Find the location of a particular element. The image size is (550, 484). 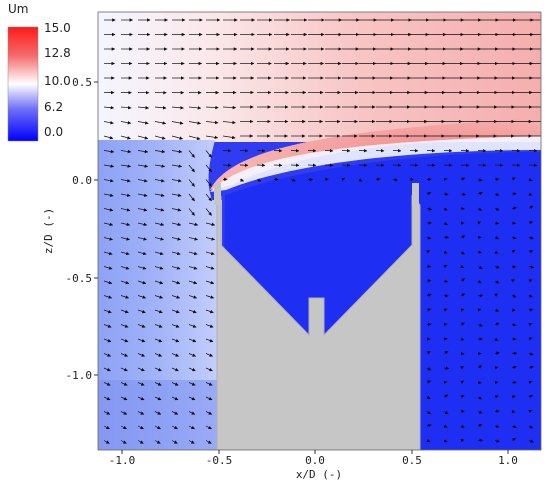

colorbar-tick-label: 10.0 is located at coordinates (57, 81).